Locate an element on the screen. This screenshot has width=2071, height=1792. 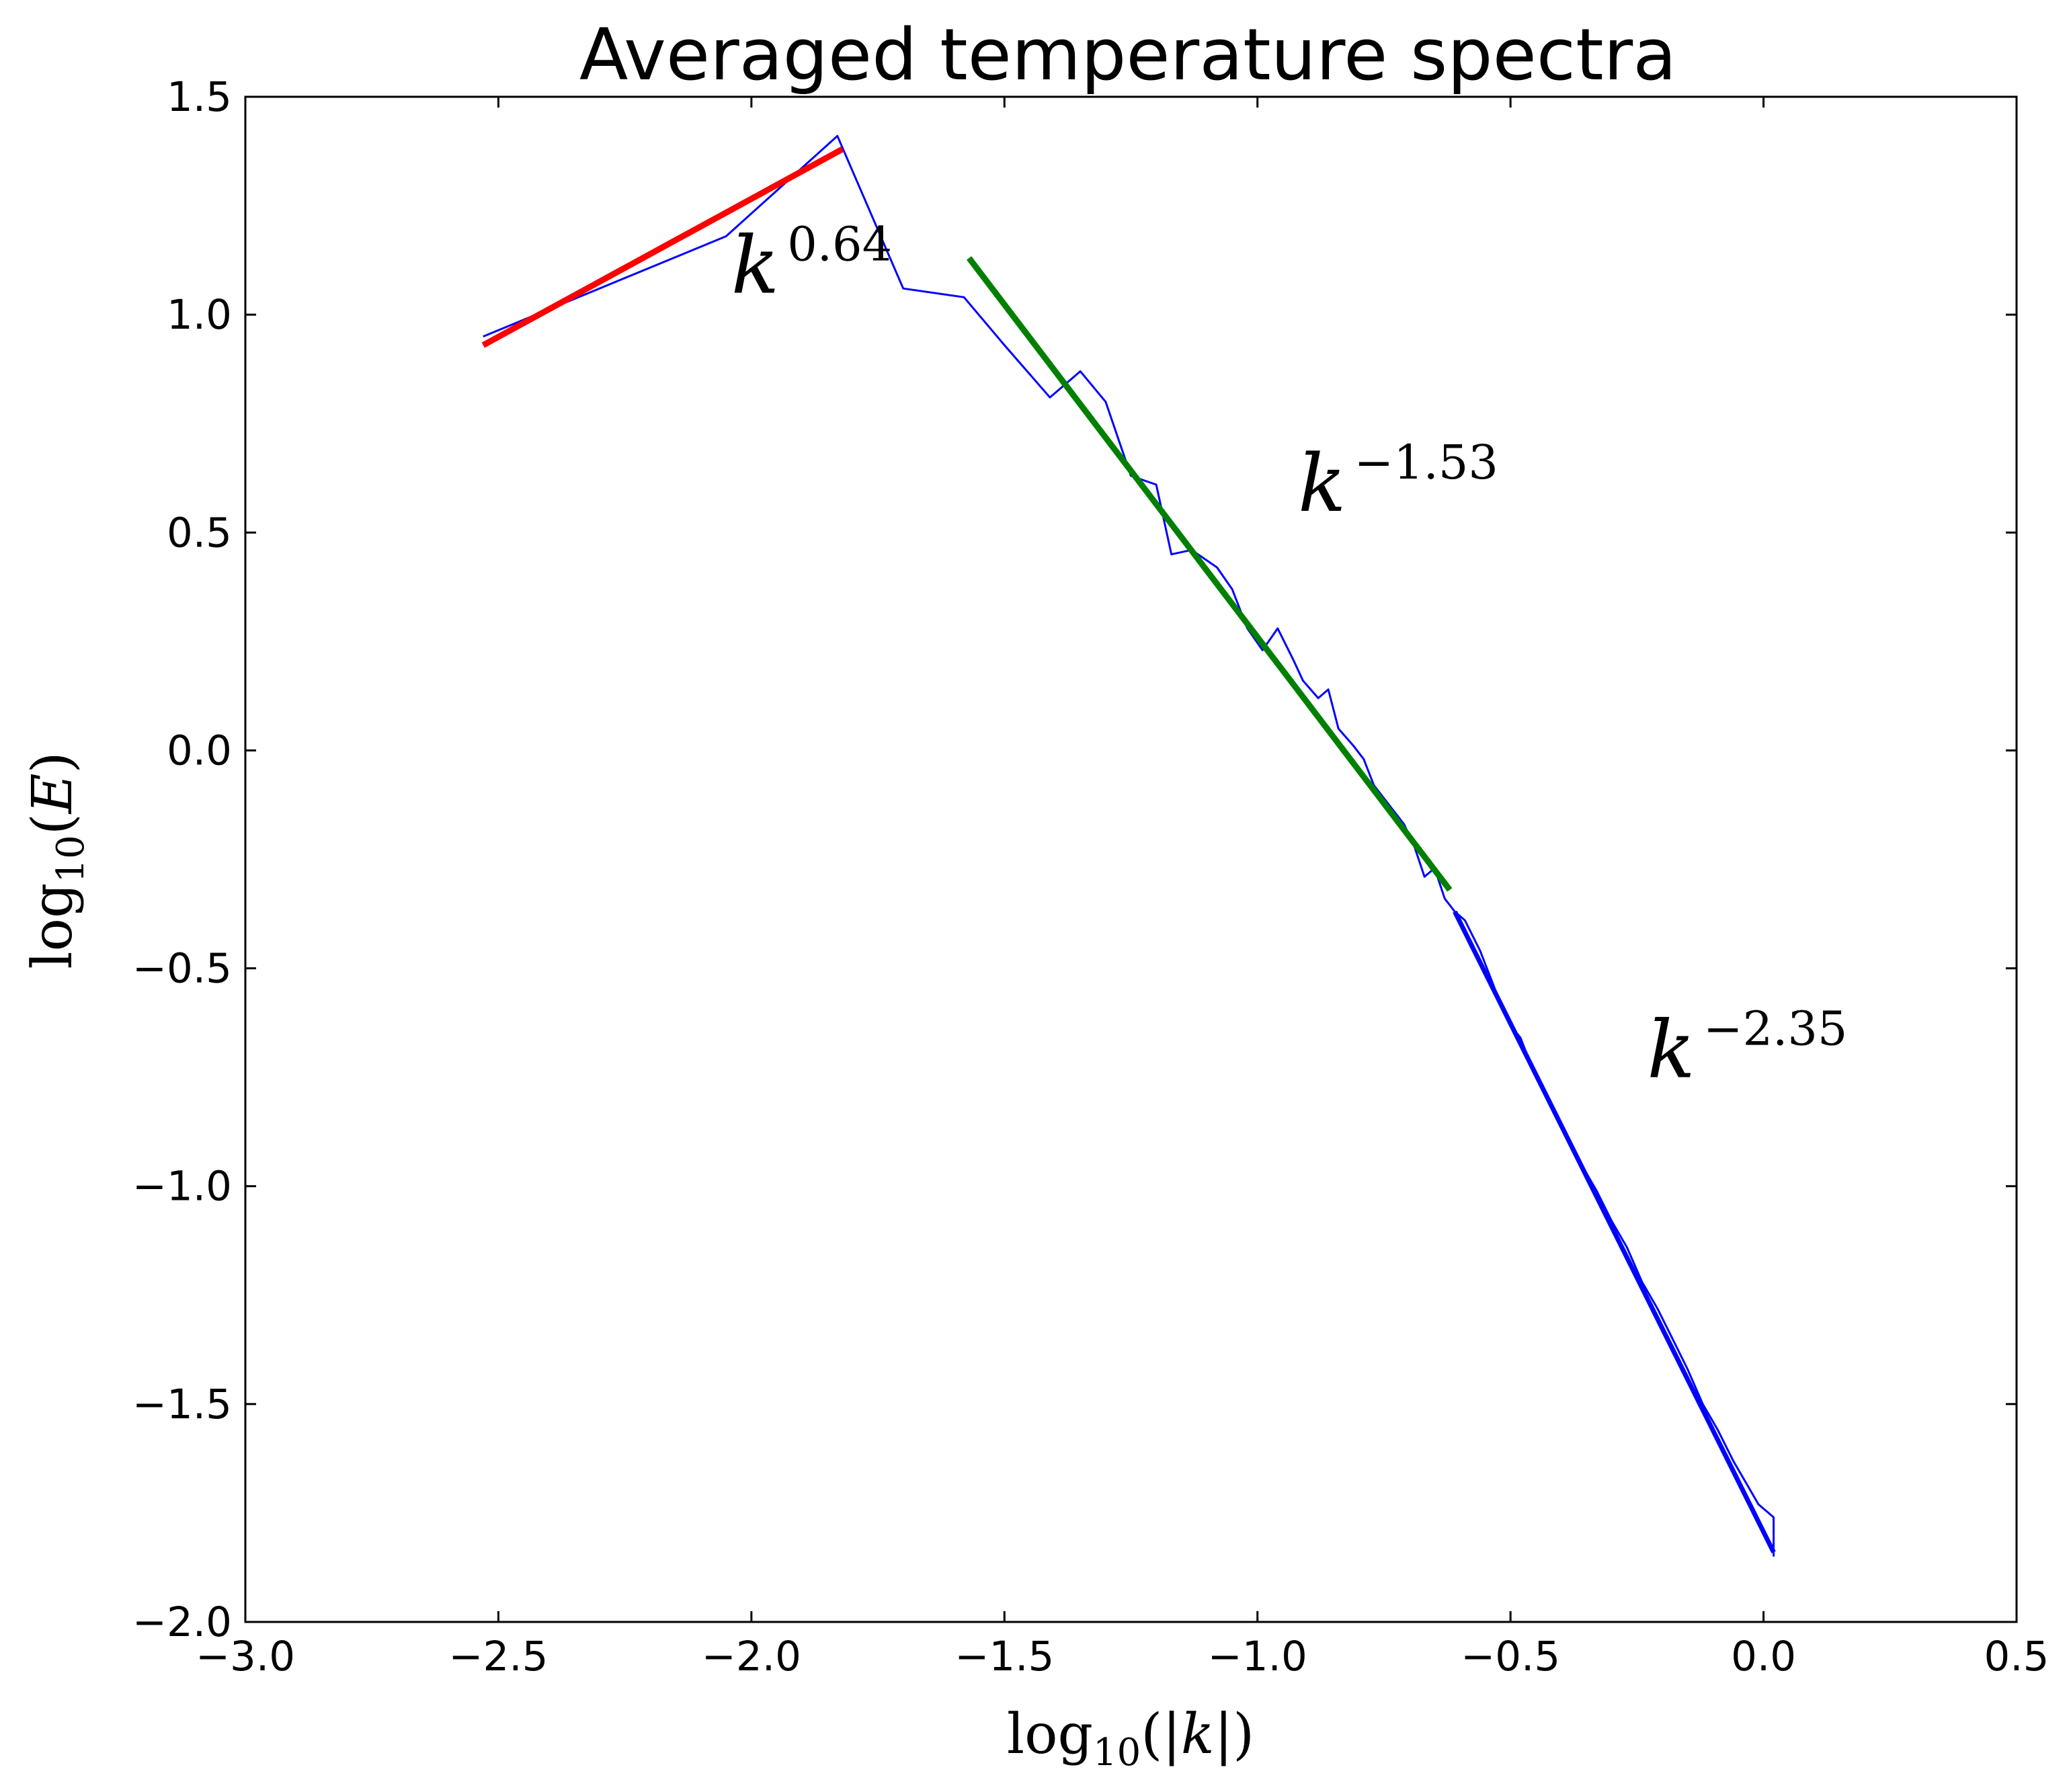
annotation-exponent: −1.53 is located at coordinates (1426, 462).